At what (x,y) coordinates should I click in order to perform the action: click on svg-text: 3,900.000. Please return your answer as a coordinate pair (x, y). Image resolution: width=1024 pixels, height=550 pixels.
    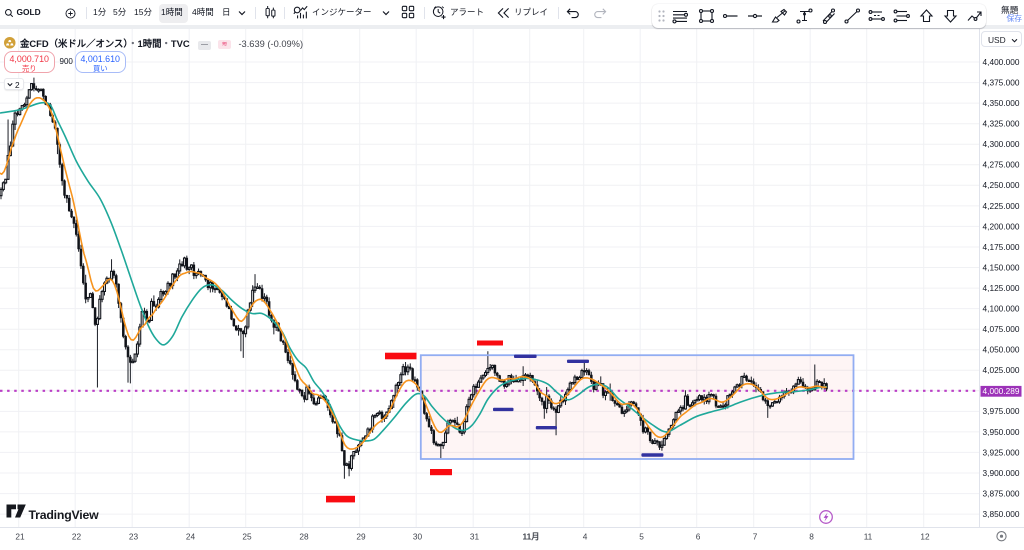
    Looking at the image, I should click on (1001, 473).